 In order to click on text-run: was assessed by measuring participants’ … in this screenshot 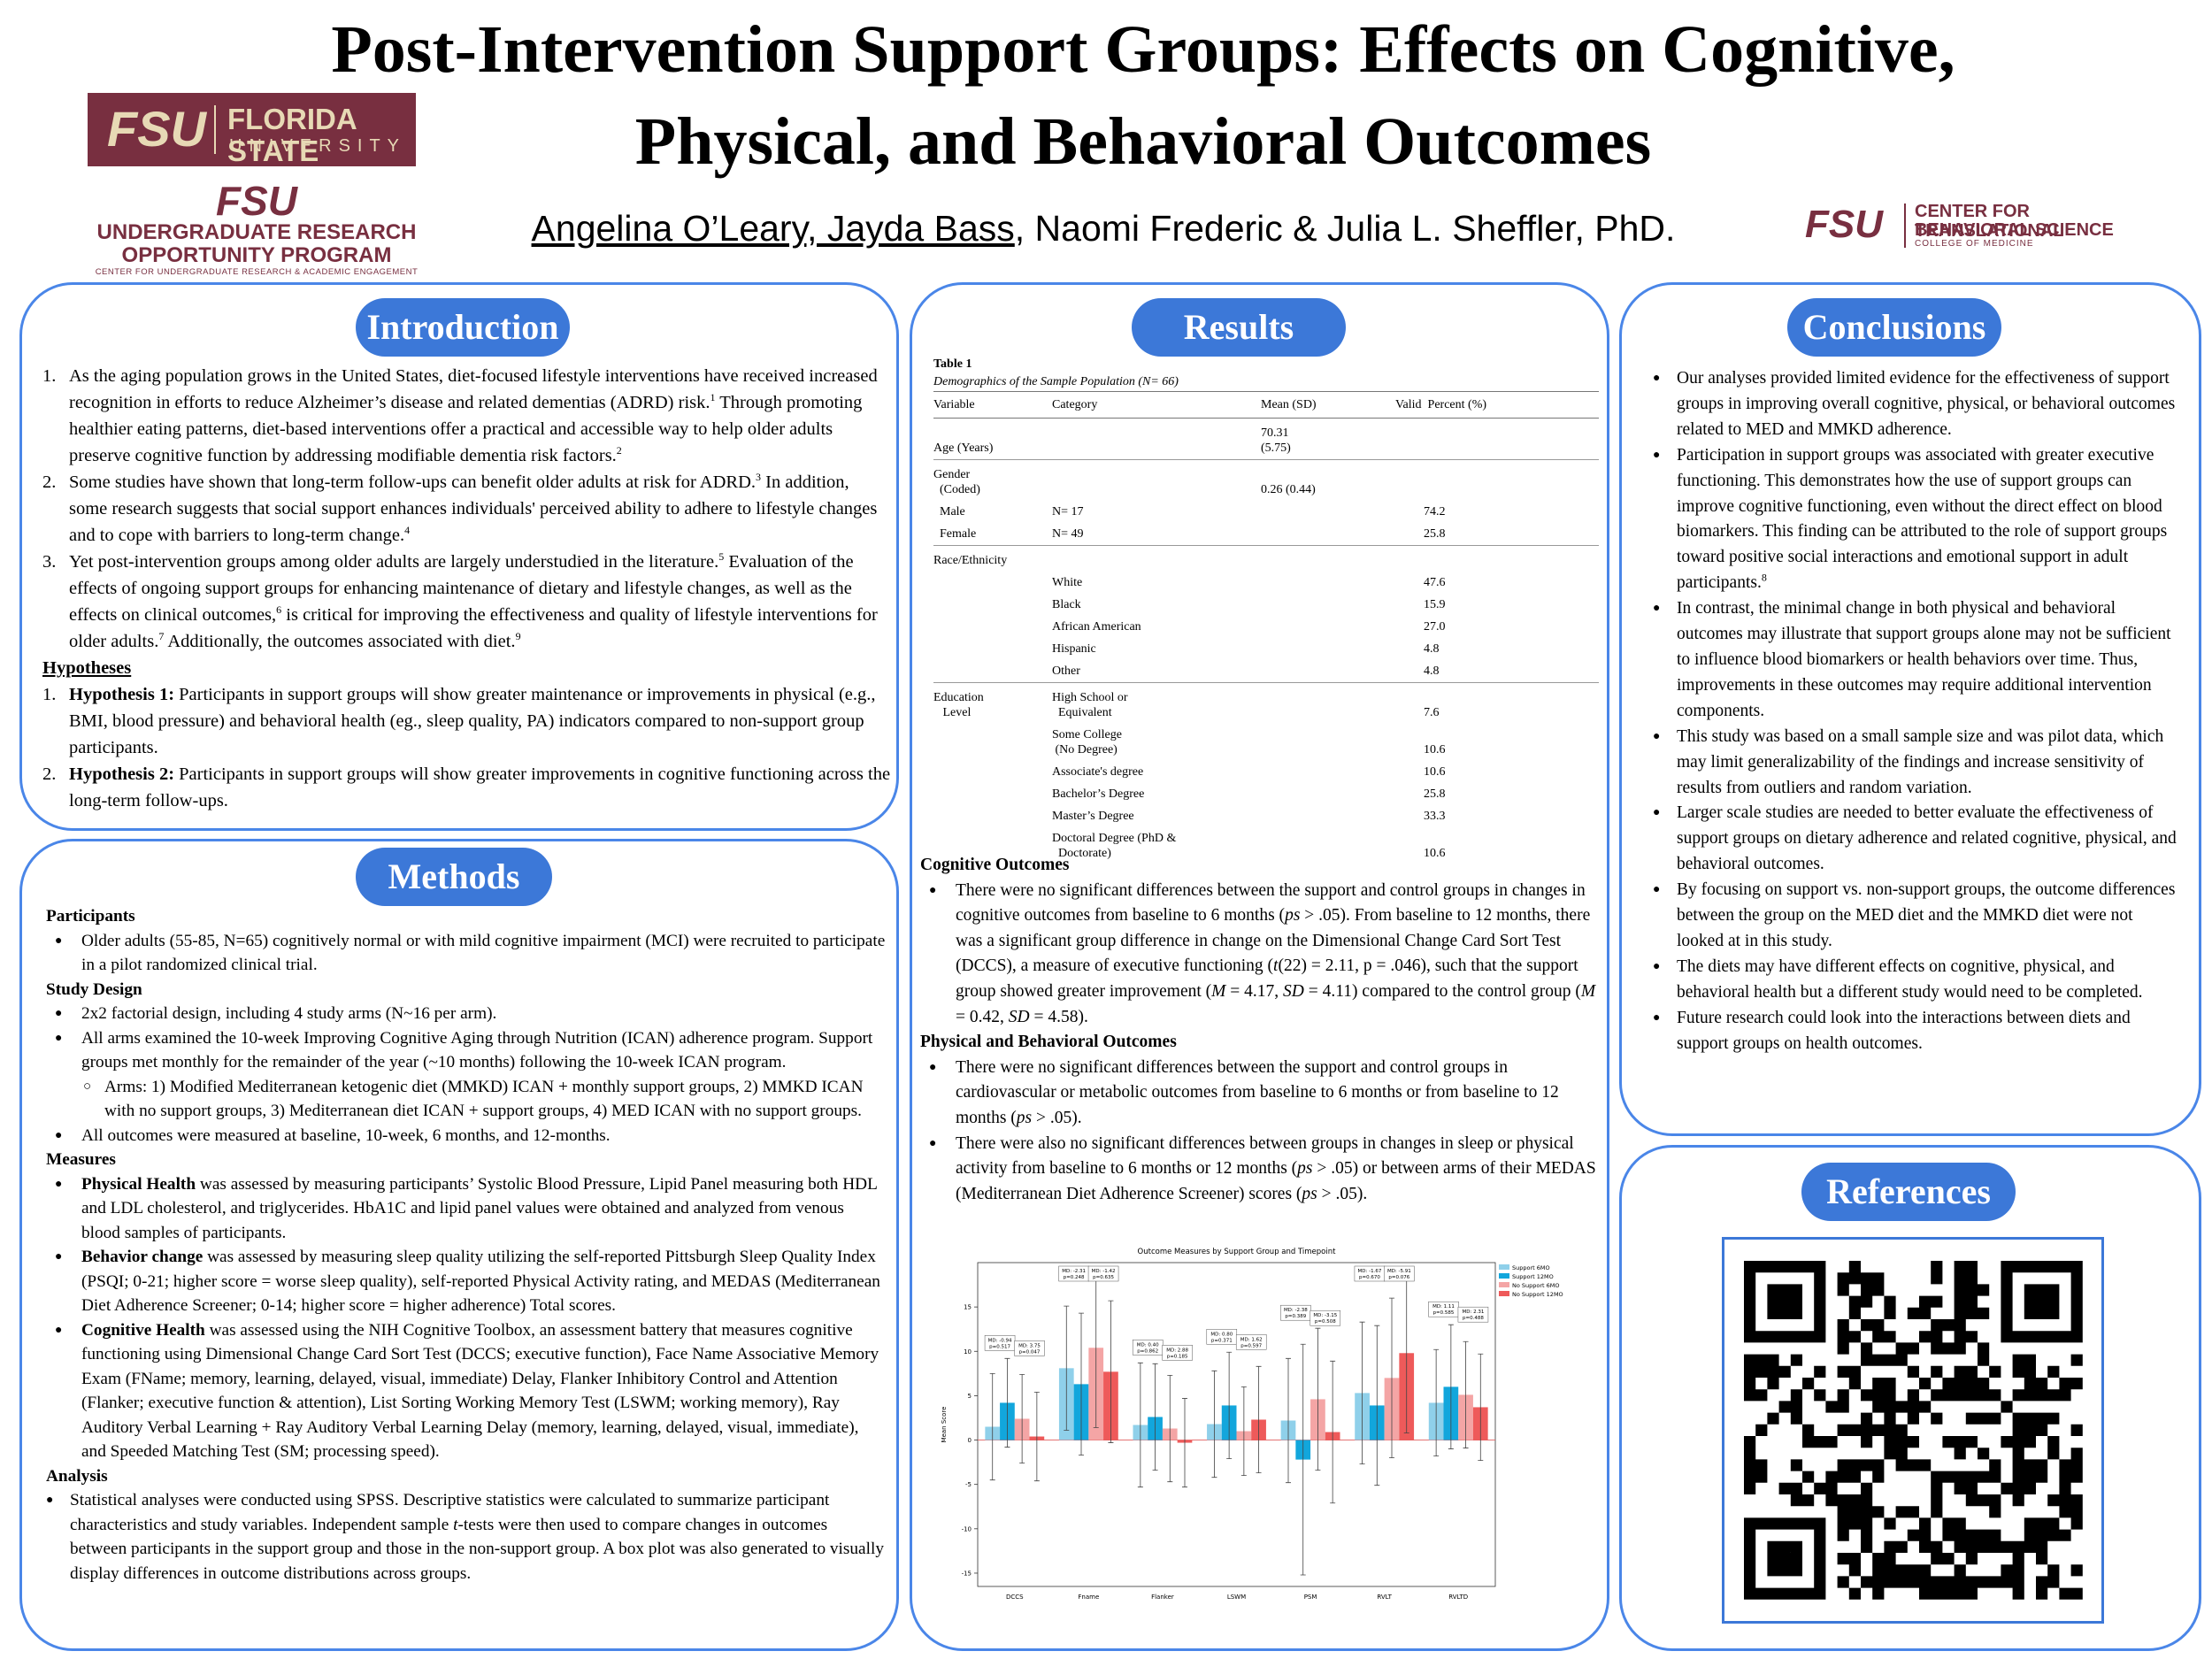, I will do `click(479, 1208)`.